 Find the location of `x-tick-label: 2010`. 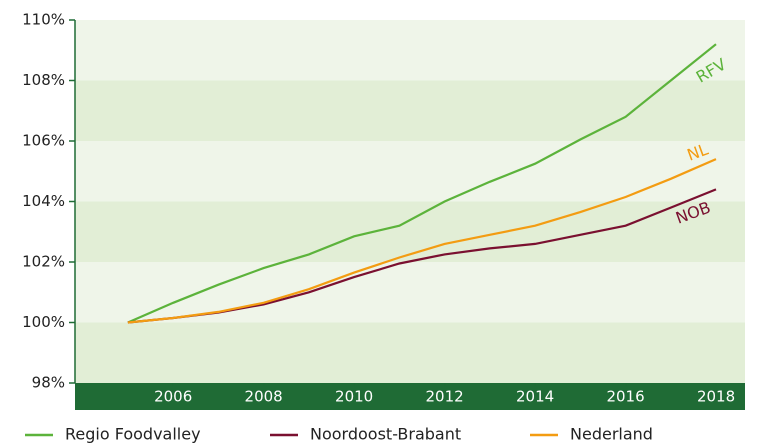

x-tick-label: 2010 is located at coordinates (354, 397).